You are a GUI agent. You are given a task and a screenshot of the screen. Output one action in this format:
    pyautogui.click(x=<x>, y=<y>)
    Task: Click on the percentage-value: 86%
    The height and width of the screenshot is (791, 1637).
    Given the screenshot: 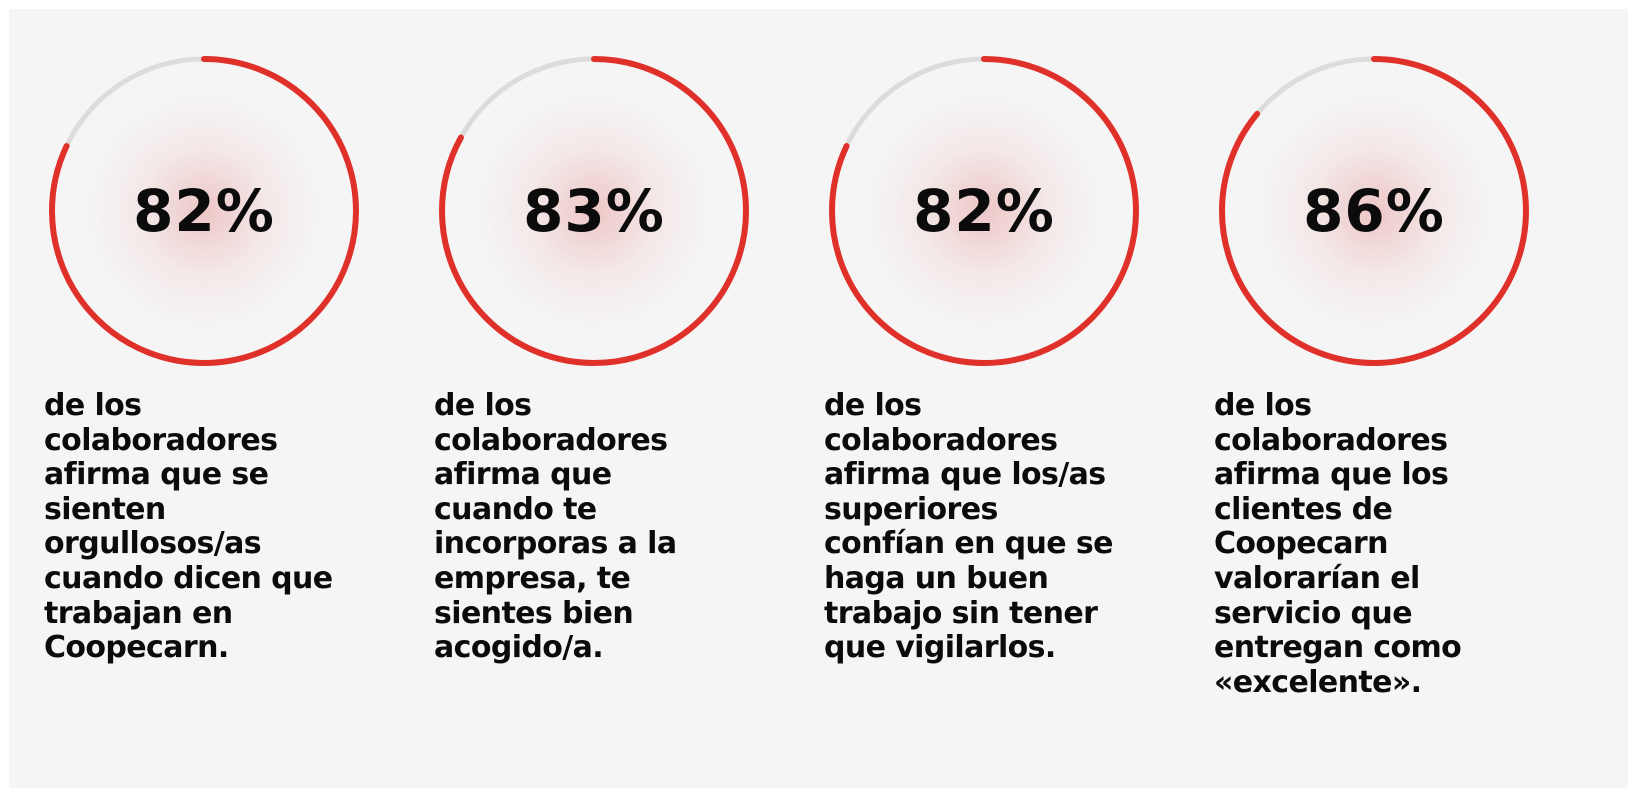 What is the action you would take?
    pyautogui.click(x=1374, y=211)
    